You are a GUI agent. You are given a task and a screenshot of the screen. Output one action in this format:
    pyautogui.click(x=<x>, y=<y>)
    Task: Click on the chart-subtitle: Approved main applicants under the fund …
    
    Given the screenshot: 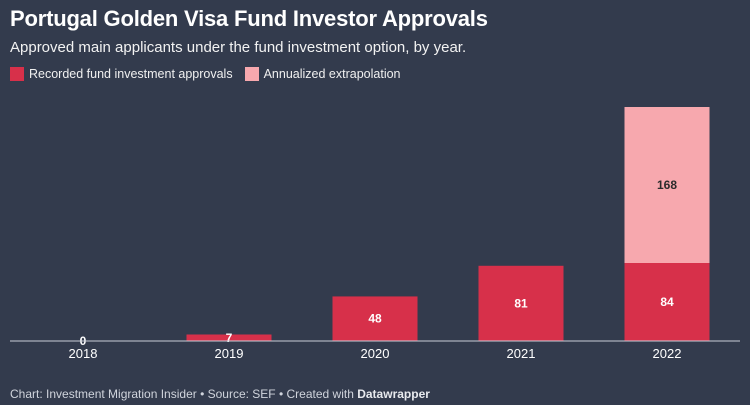 What is the action you would take?
    pyautogui.click(x=238, y=47)
    